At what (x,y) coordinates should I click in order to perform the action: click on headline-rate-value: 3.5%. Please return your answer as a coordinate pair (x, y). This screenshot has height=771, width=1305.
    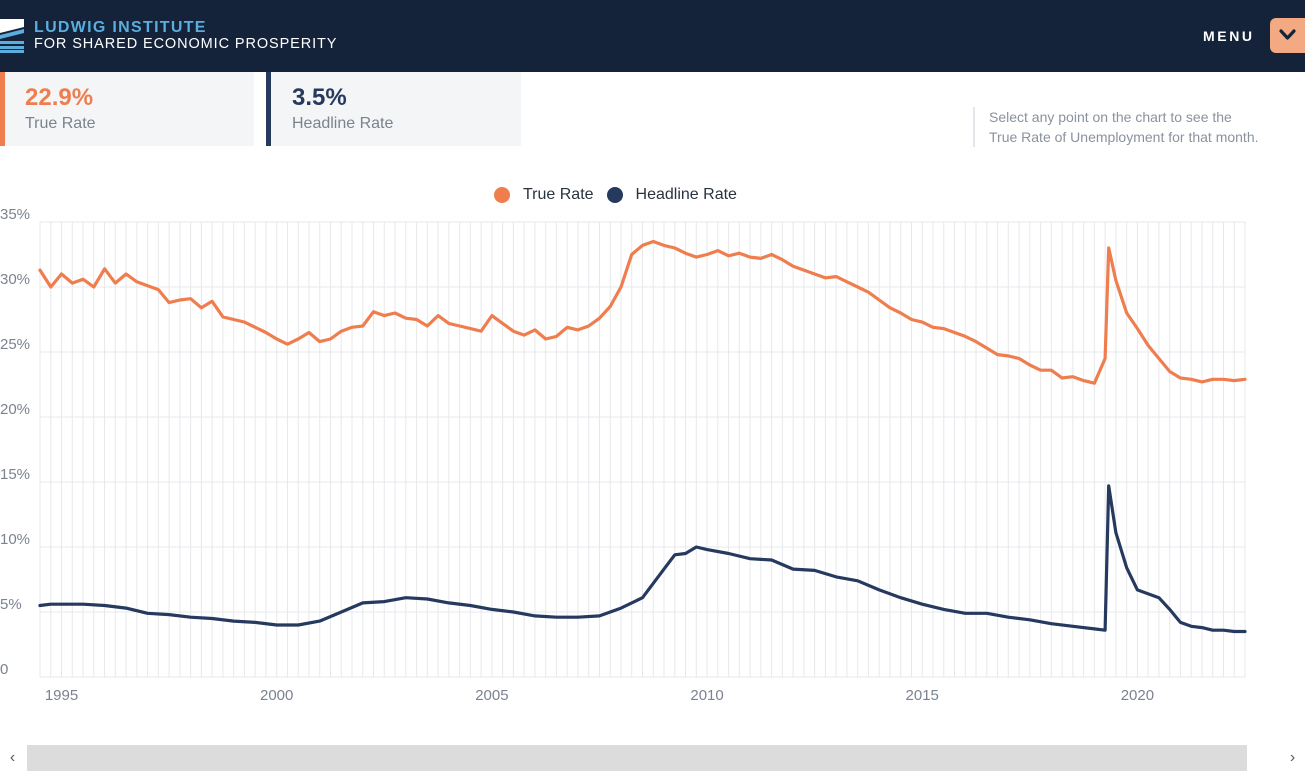
    Looking at the image, I should click on (319, 97).